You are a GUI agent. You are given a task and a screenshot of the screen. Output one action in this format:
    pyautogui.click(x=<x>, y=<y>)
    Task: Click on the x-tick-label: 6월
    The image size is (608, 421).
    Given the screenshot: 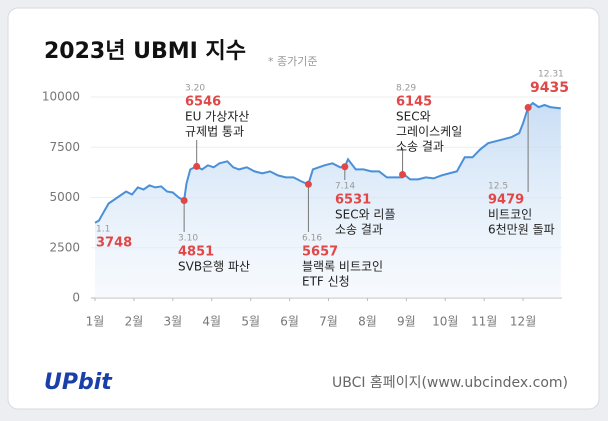 What is the action you would take?
    pyautogui.click(x=289, y=322)
    